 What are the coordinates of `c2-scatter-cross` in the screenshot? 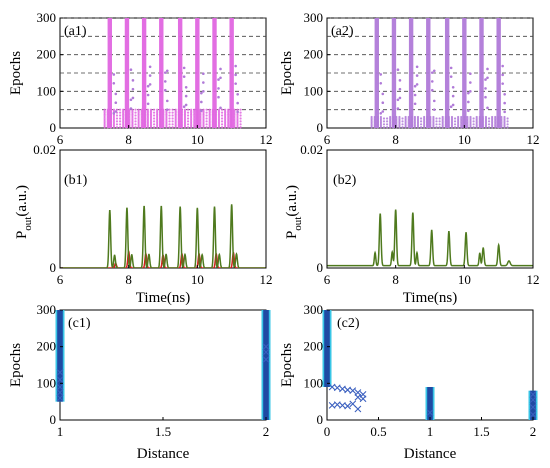 It's located at (342, 389).